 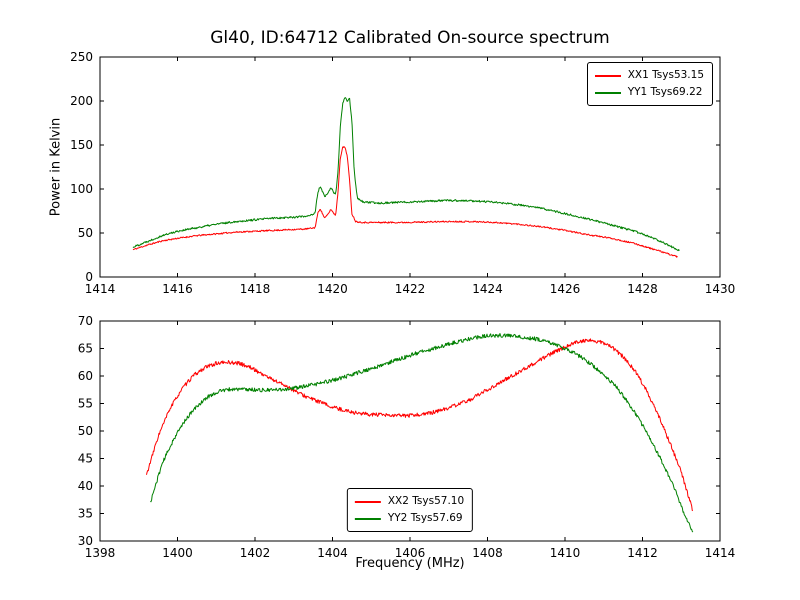 What do you see at coordinates (367, 501) in the screenshot?
I see `xx2-line-swatch` at bounding box center [367, 501].